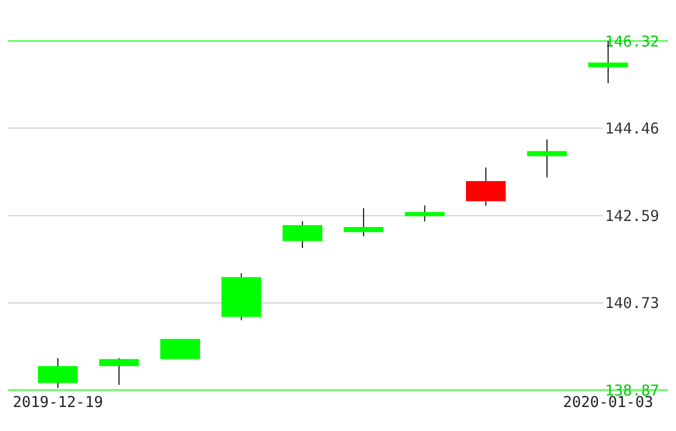  Describe the element at coordinates (632, 215) in the screenshot. I see `y-tick-label: 142.59` at that location.